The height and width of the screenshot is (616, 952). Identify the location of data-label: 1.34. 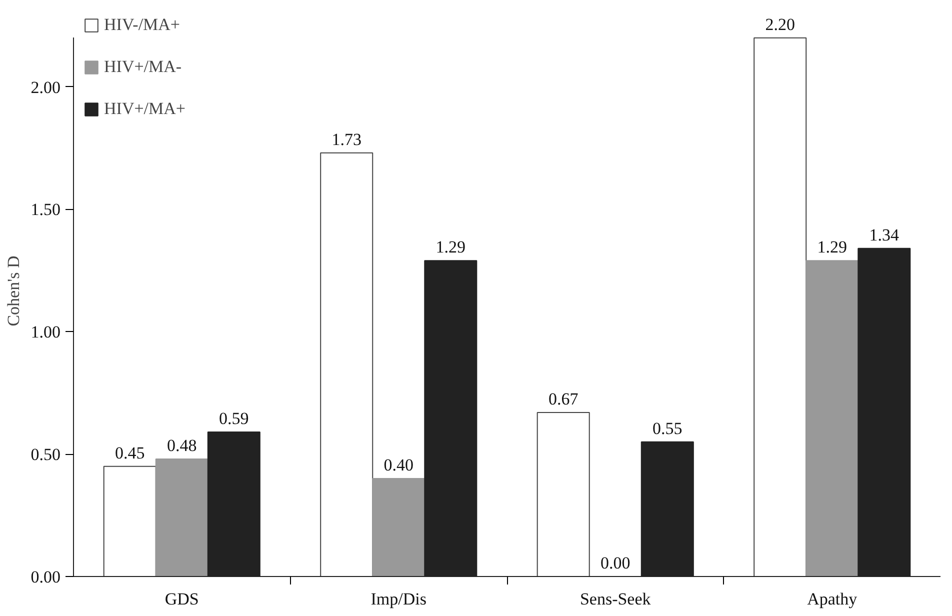
(884, 234).